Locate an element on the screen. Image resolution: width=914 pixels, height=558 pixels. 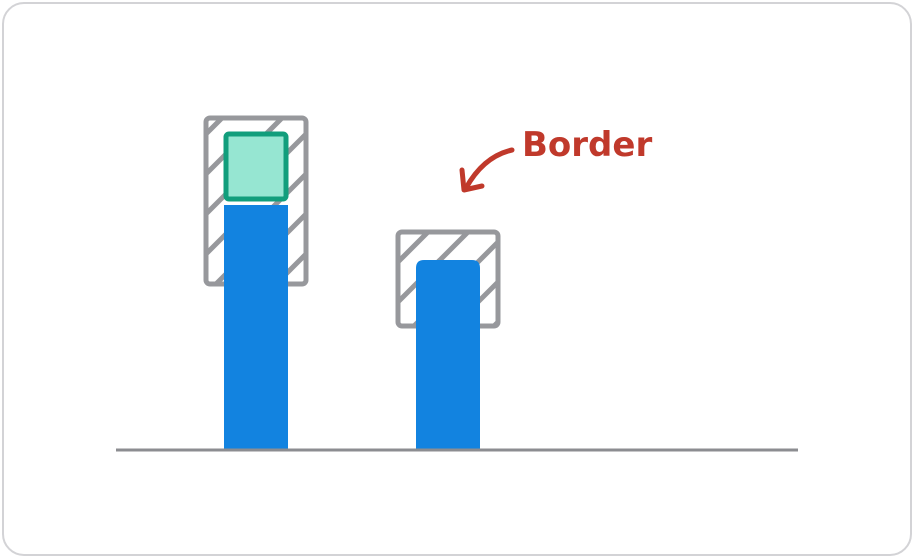
bar-right is located at coordinates (448, 355).